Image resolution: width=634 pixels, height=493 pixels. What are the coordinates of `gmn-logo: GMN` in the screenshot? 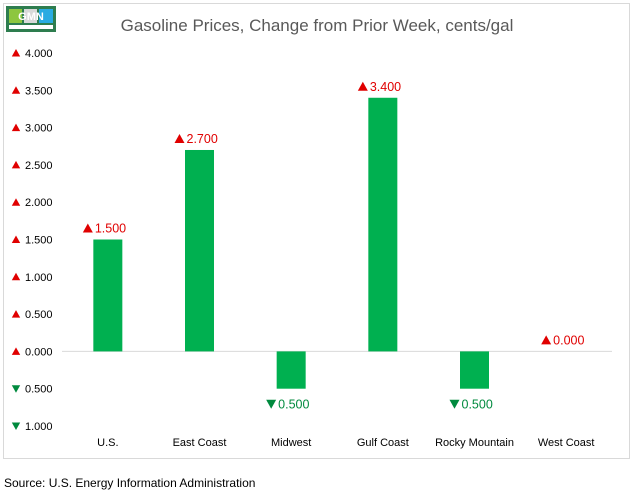 It's located at (31, 19).